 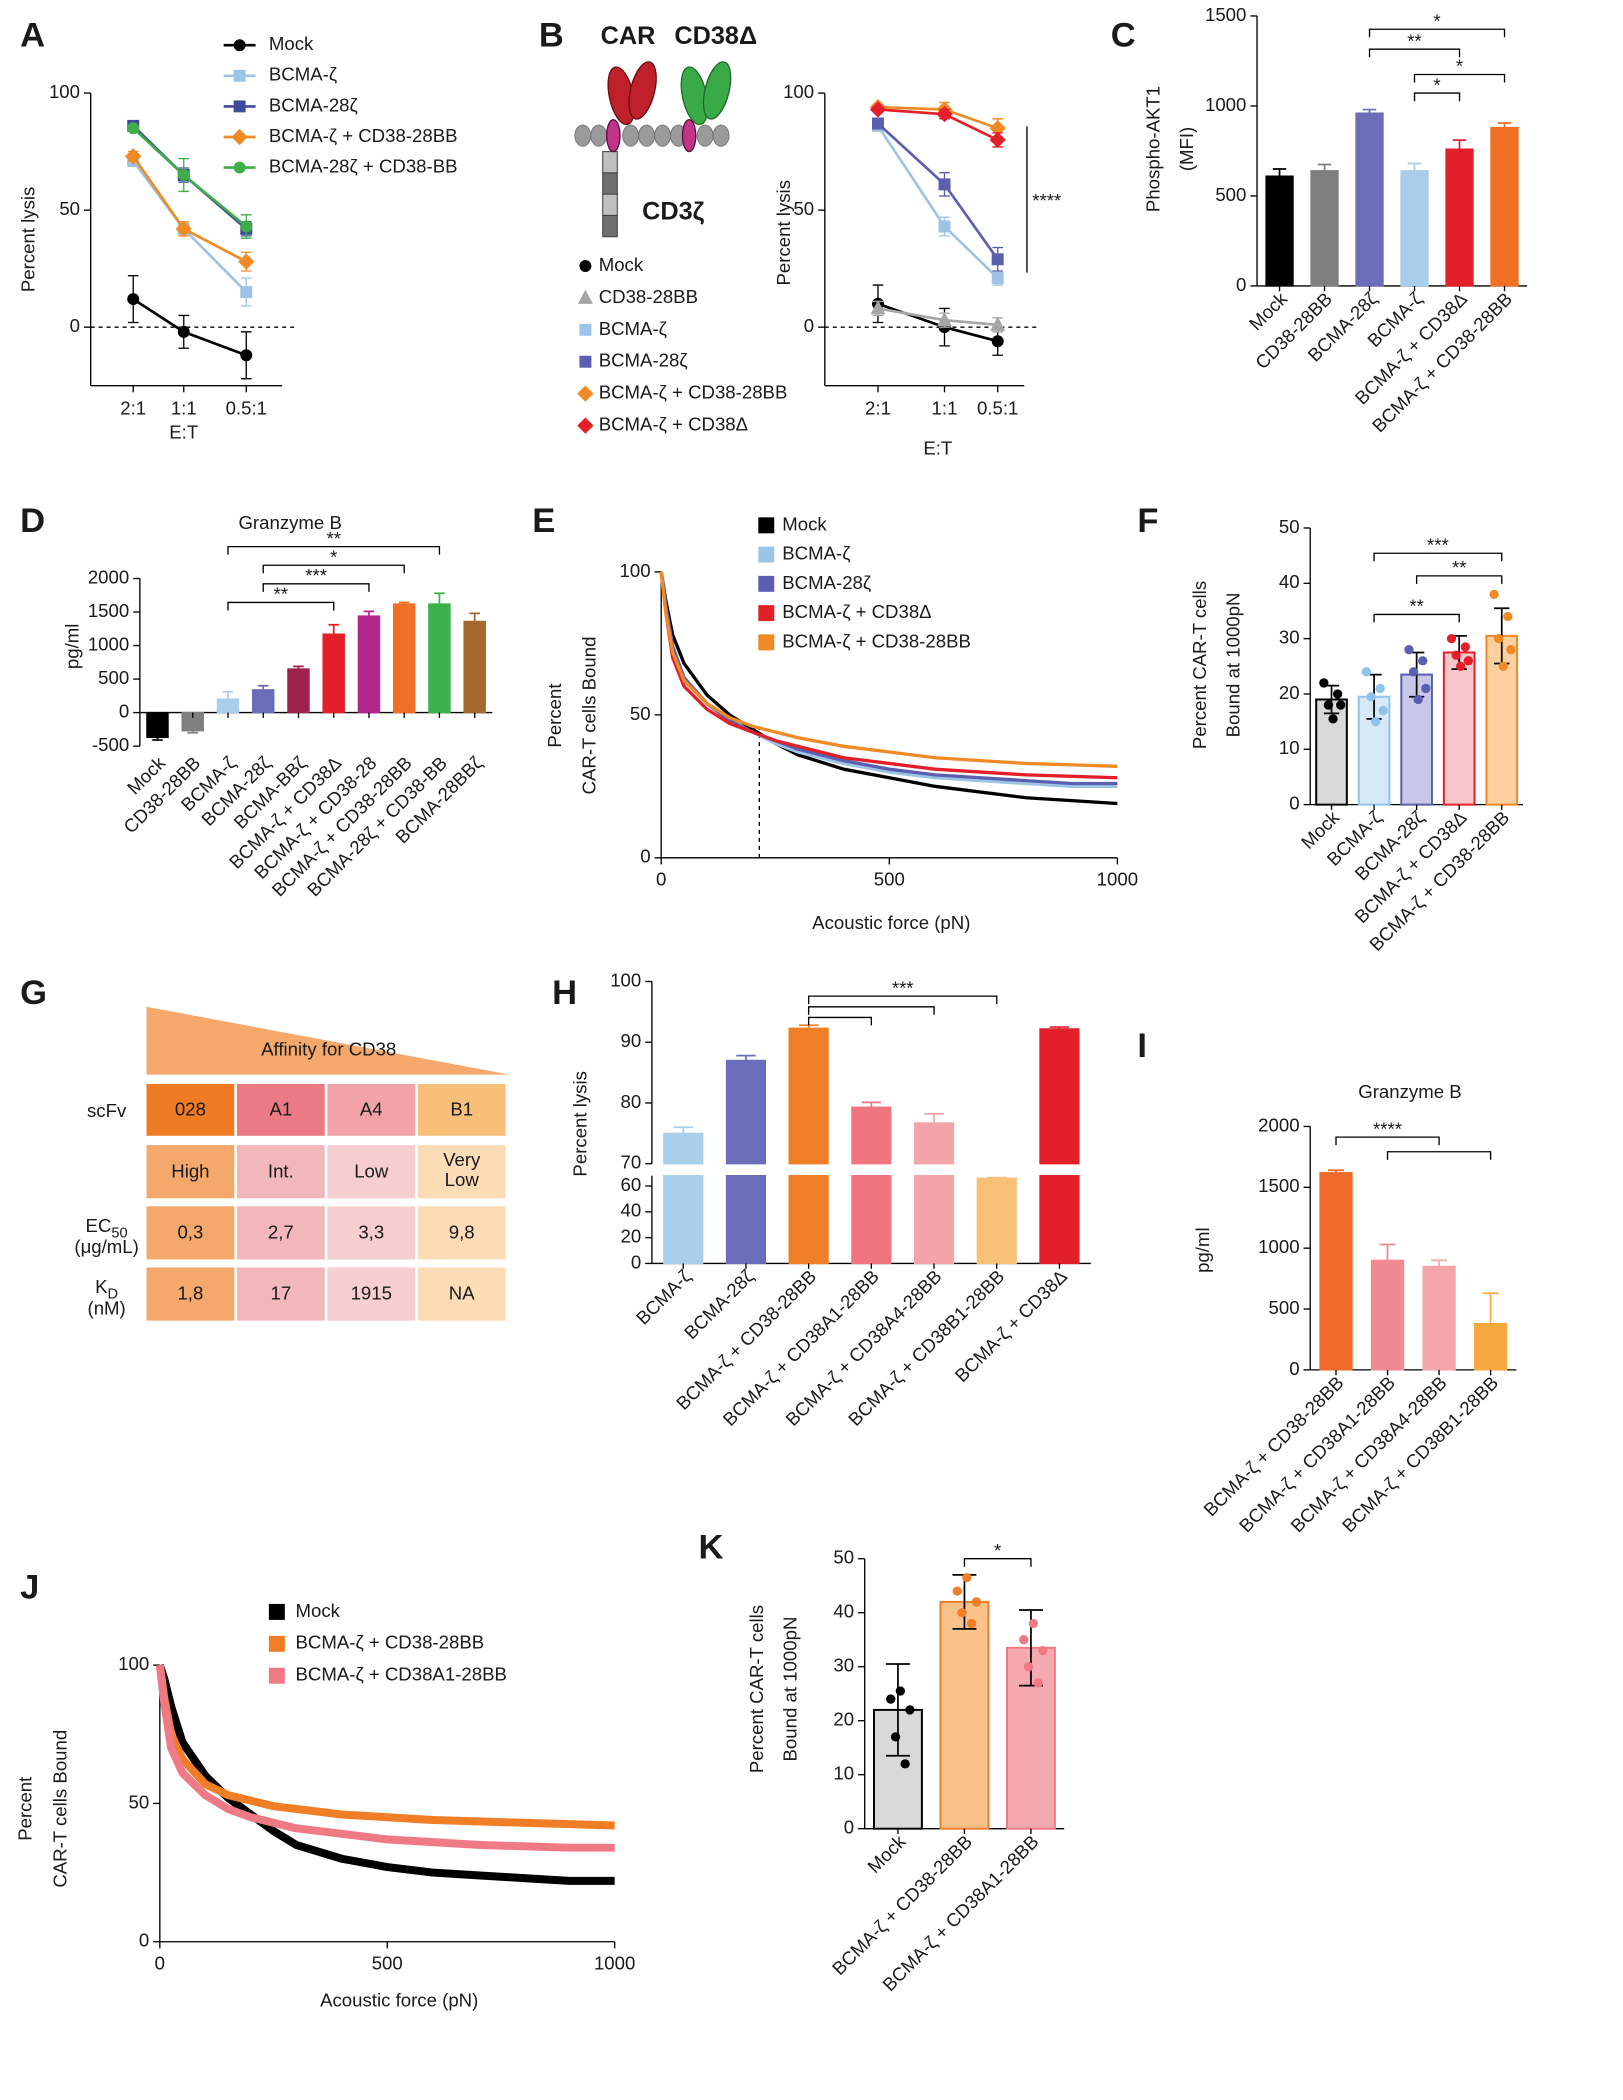 I want to click on y-tick-label: 90, so click(x=631, y=1040).